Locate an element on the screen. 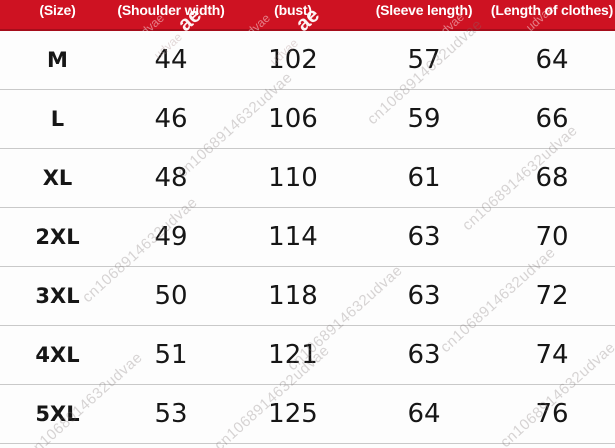 The image size is (615, 448). table-row-3xl: 3XL 50 118 63 72 is located at coordinates (307, 296).